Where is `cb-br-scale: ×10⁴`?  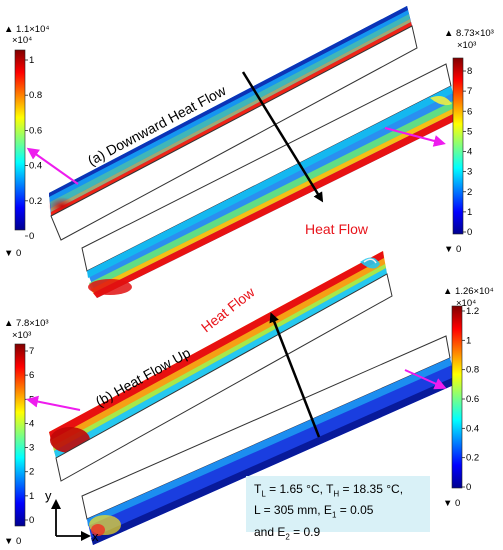
cb-br-scale: ×10⁴ is located at coordinates (466, 303).